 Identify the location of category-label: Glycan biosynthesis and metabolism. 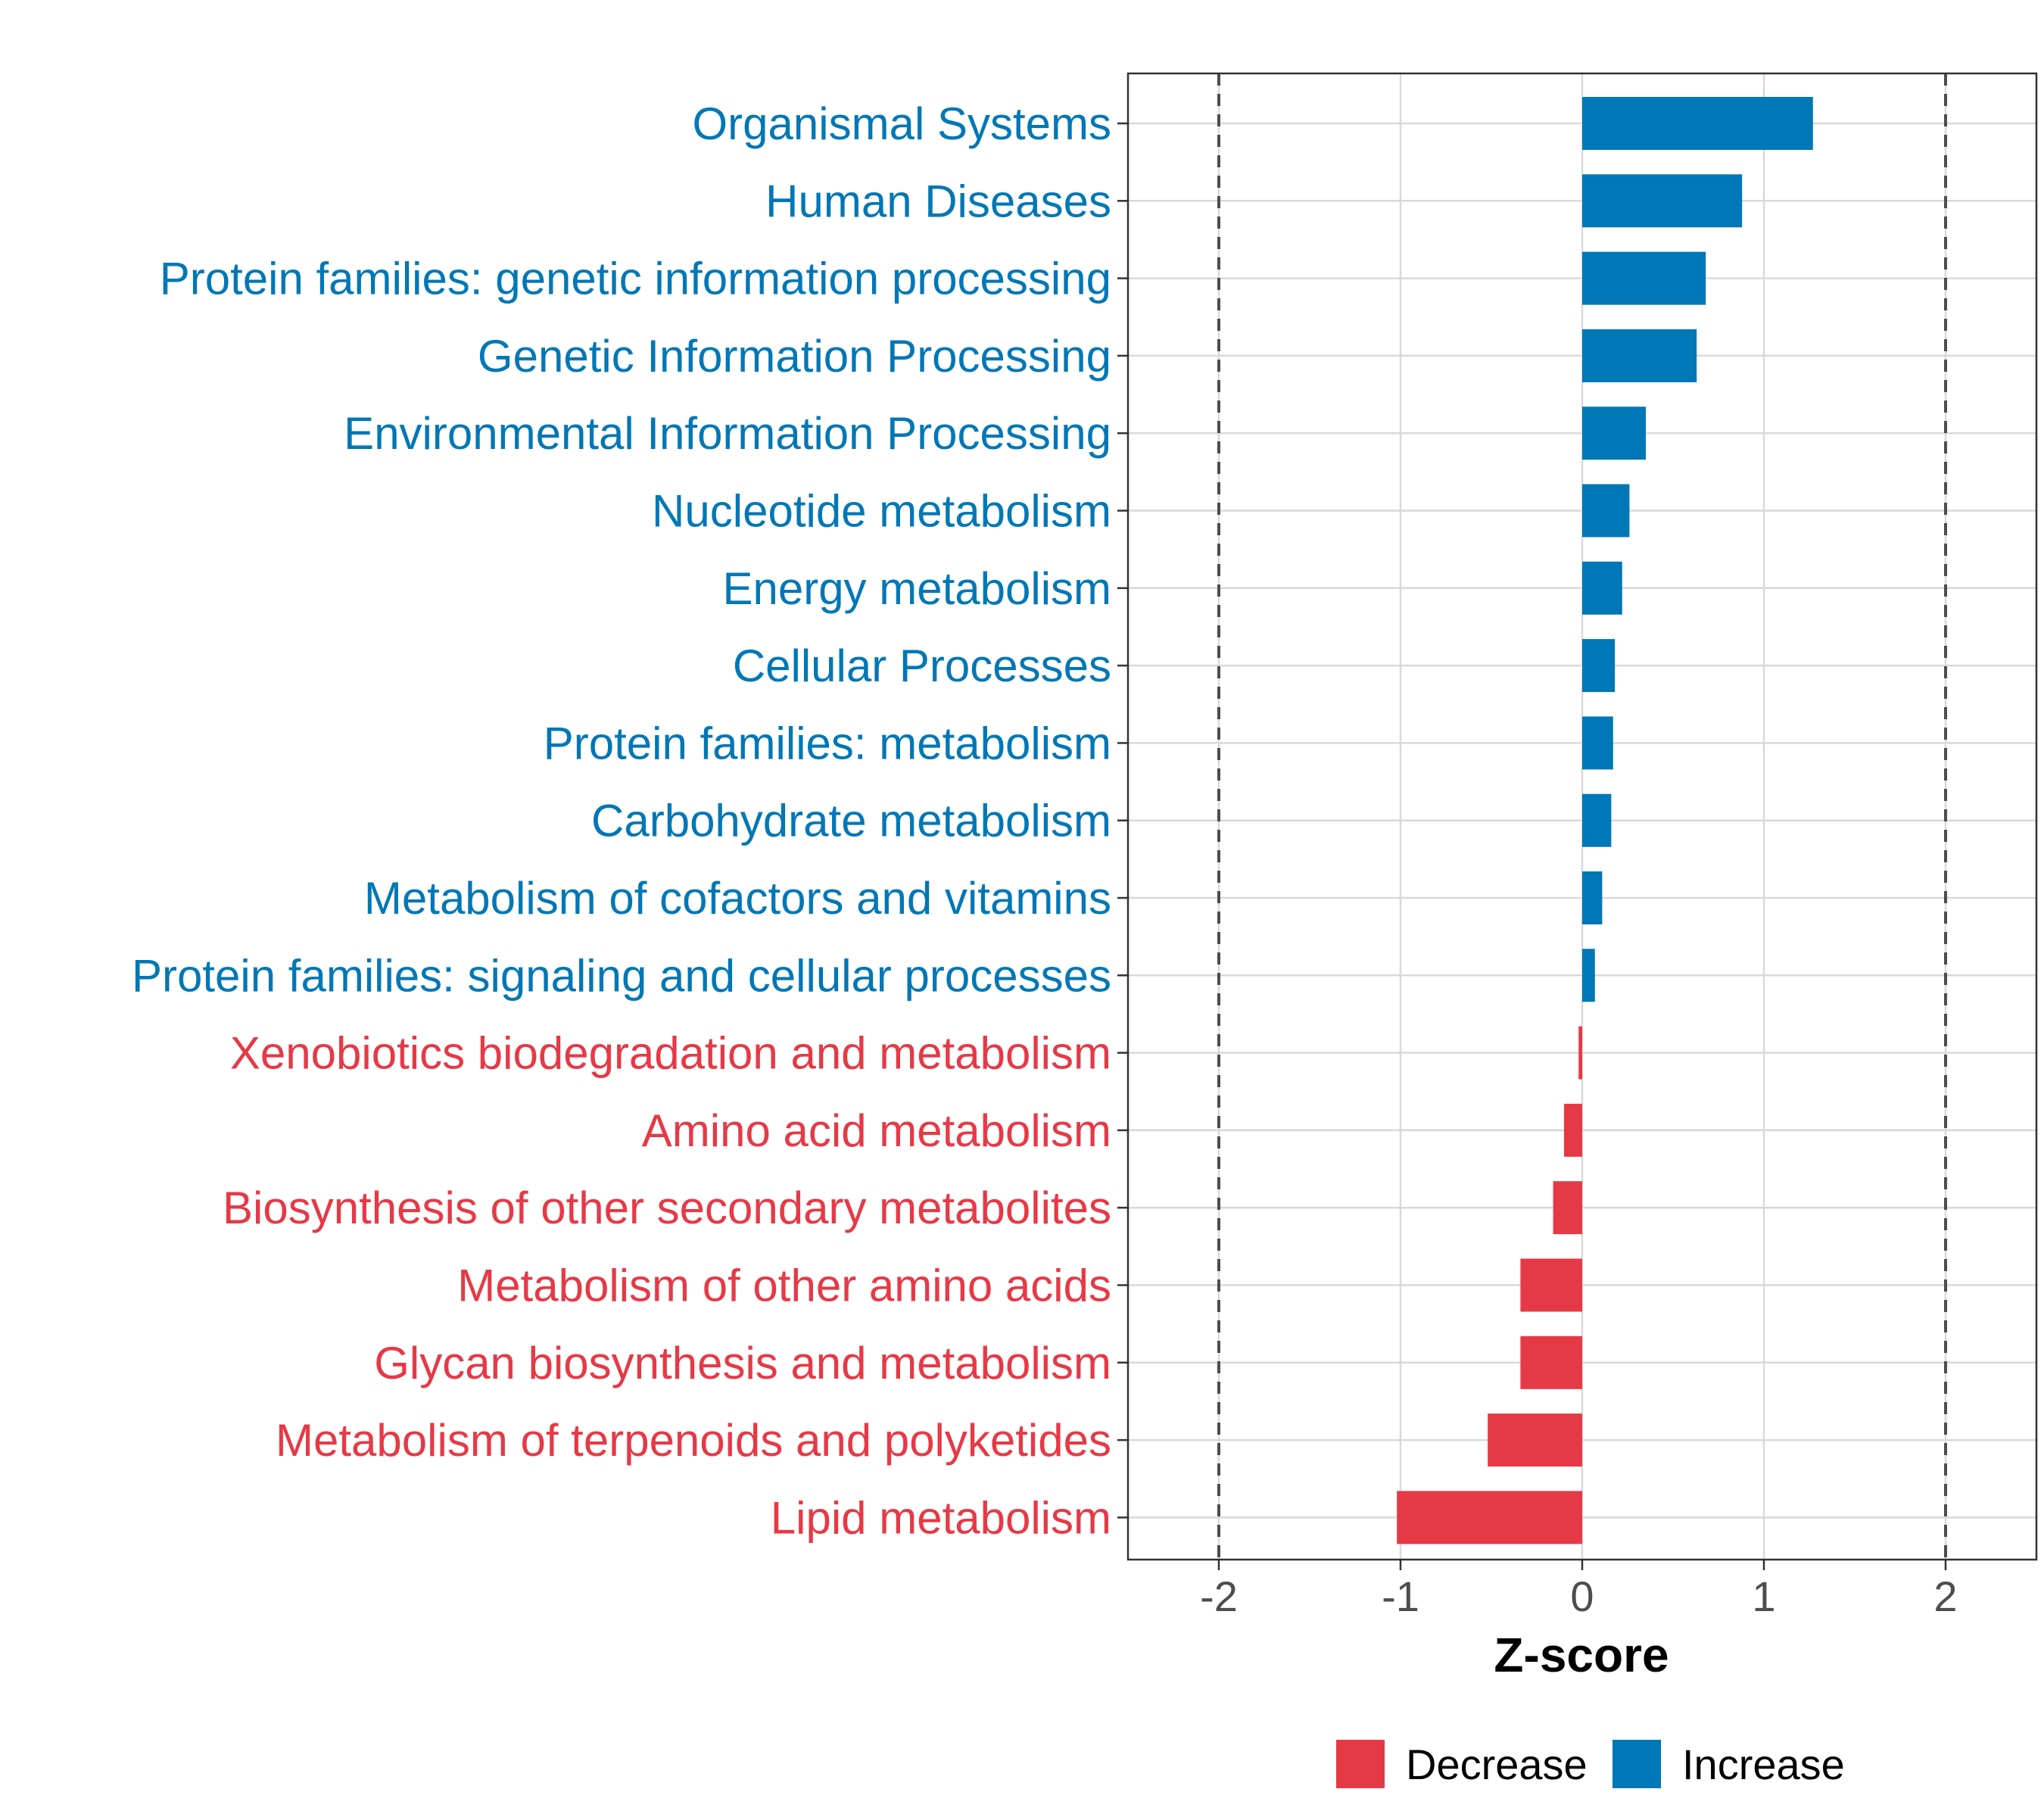
(742, 1363).